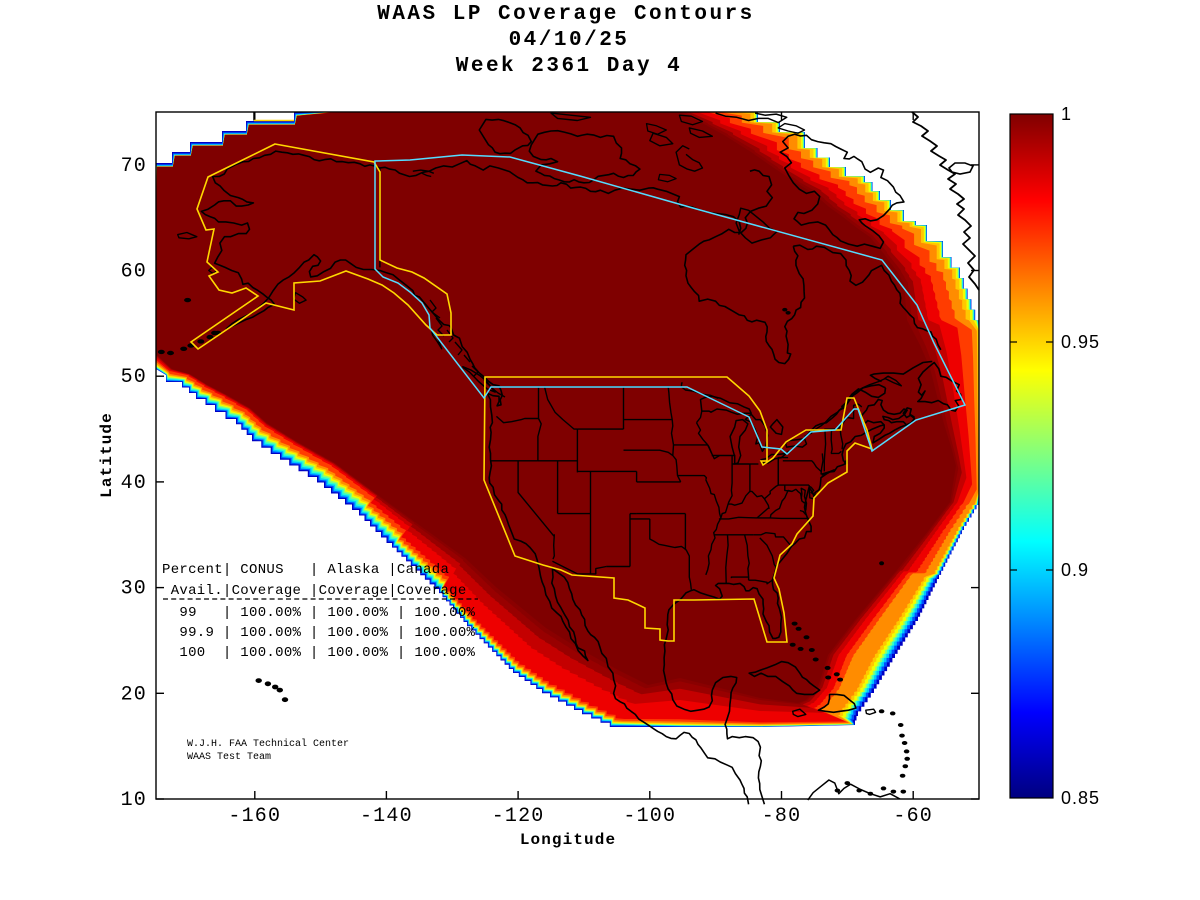 Image resolution: width=1200 pixels, height=900 pixels. What do you see at coordinates (569, 66) in the screenshot?
I see `svg-text: Week 2361 Day 4` at bounding box center [569, 66].